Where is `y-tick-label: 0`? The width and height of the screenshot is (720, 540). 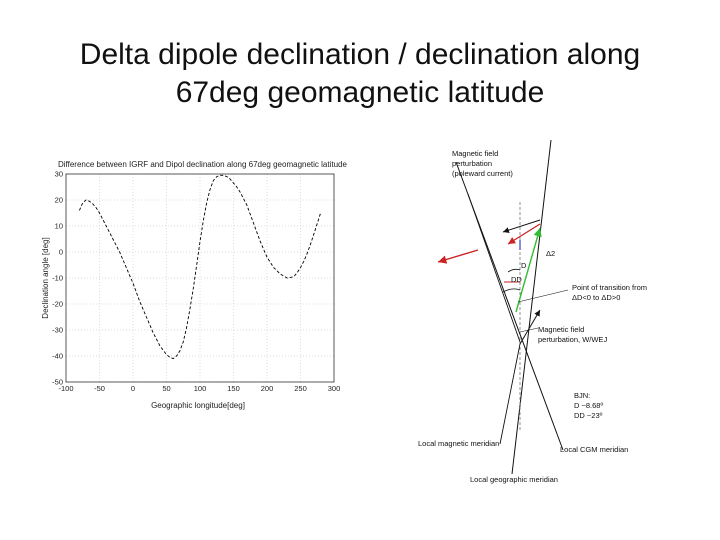
y-tick-label: 0 is located at coordinates (61, 252).